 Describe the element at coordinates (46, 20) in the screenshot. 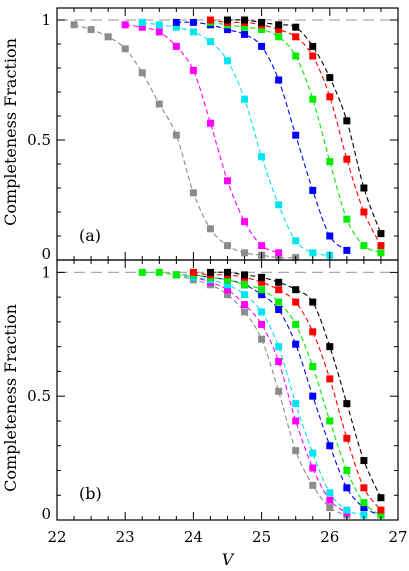

I see `panel-a-y-tick-label: 1` at that location.